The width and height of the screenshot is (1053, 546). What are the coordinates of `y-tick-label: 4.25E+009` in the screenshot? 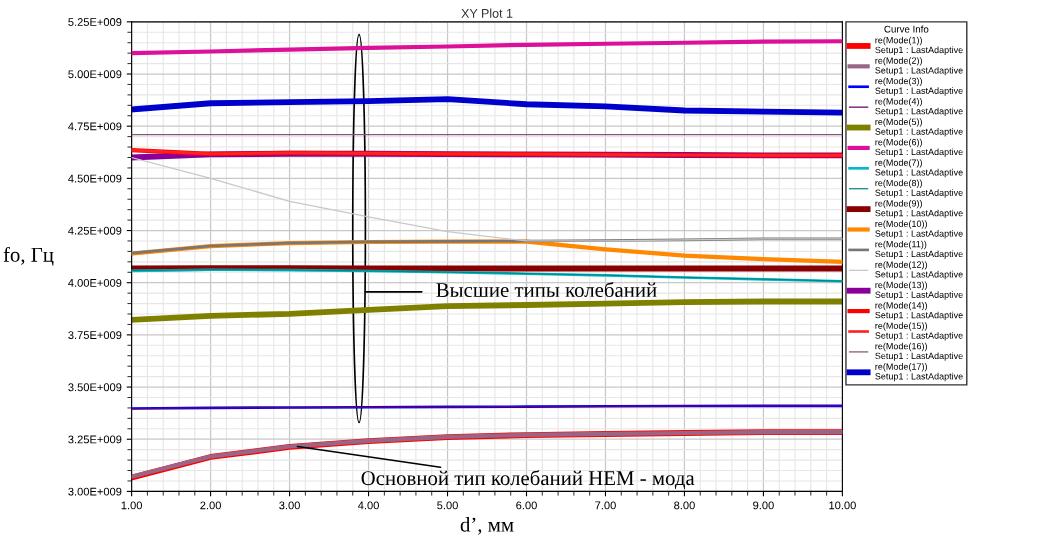 It's located at (95, 230).